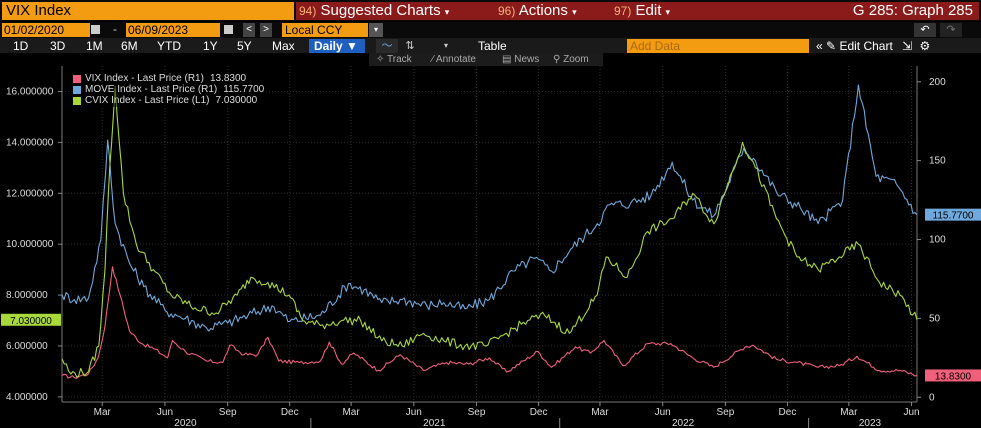  Describe the element at coordinates (46, 30) in the screenshot. I see `start-date-input: 01/02/2020` at that location.